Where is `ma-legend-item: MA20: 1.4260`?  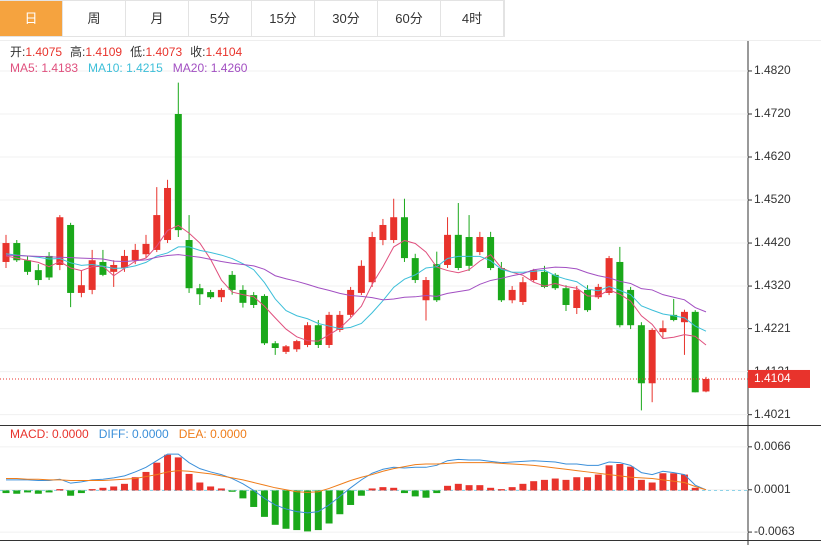 ma-legend-item: MA20: 1.4260 is located at coordinates (210, 68).